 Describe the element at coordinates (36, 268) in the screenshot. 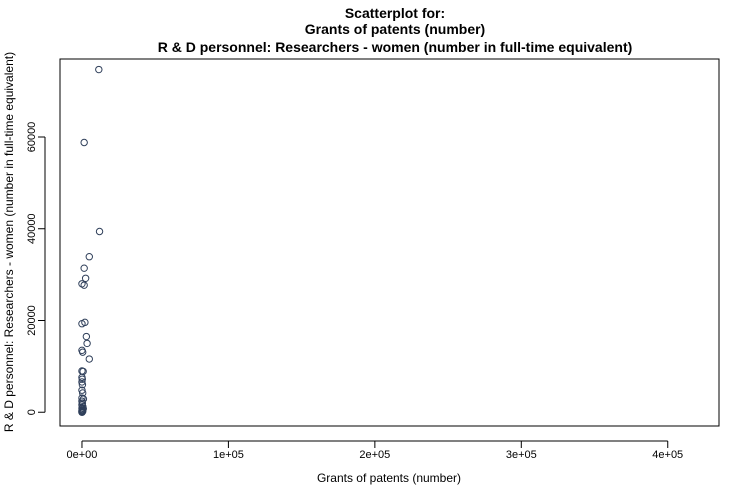

I see `y-axis: 0 20000 40000 60000` at that location.